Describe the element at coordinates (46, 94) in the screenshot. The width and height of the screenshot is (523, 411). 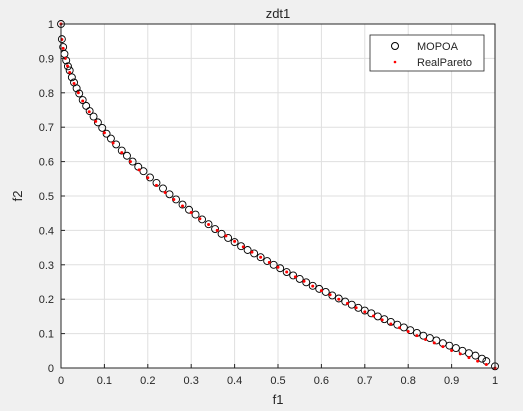
I see `y-tick-label: 0.8` at that location.